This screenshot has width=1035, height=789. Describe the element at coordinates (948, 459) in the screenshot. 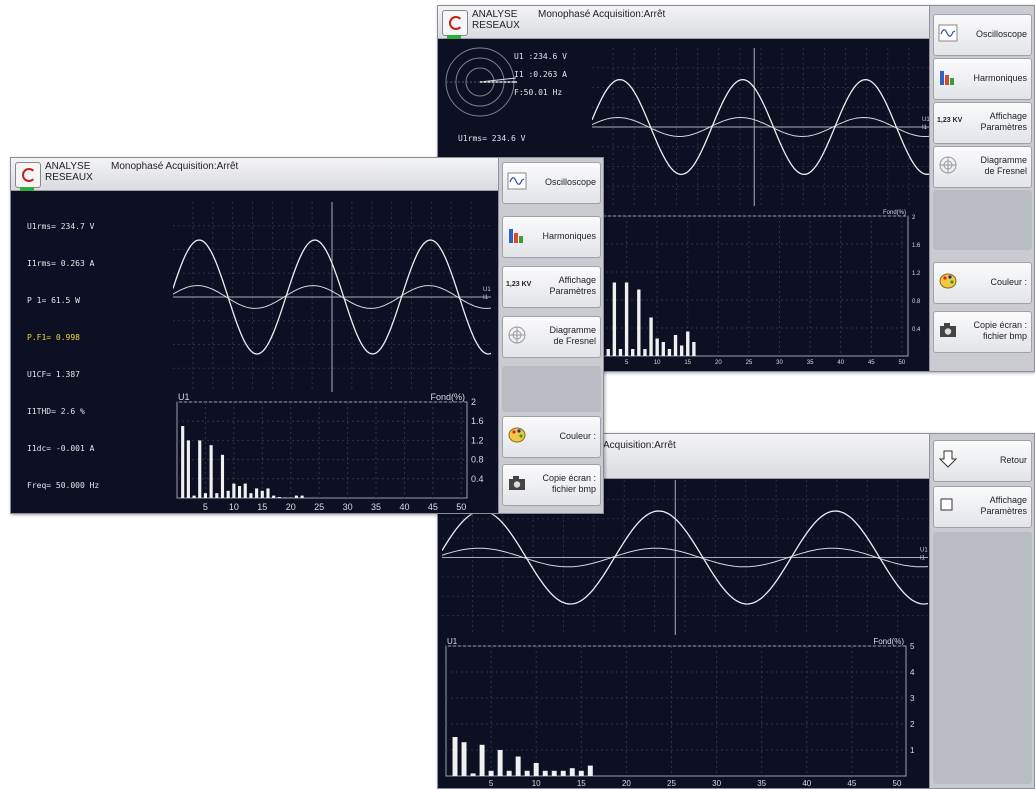

I see `arrow-down-icon` at that location.